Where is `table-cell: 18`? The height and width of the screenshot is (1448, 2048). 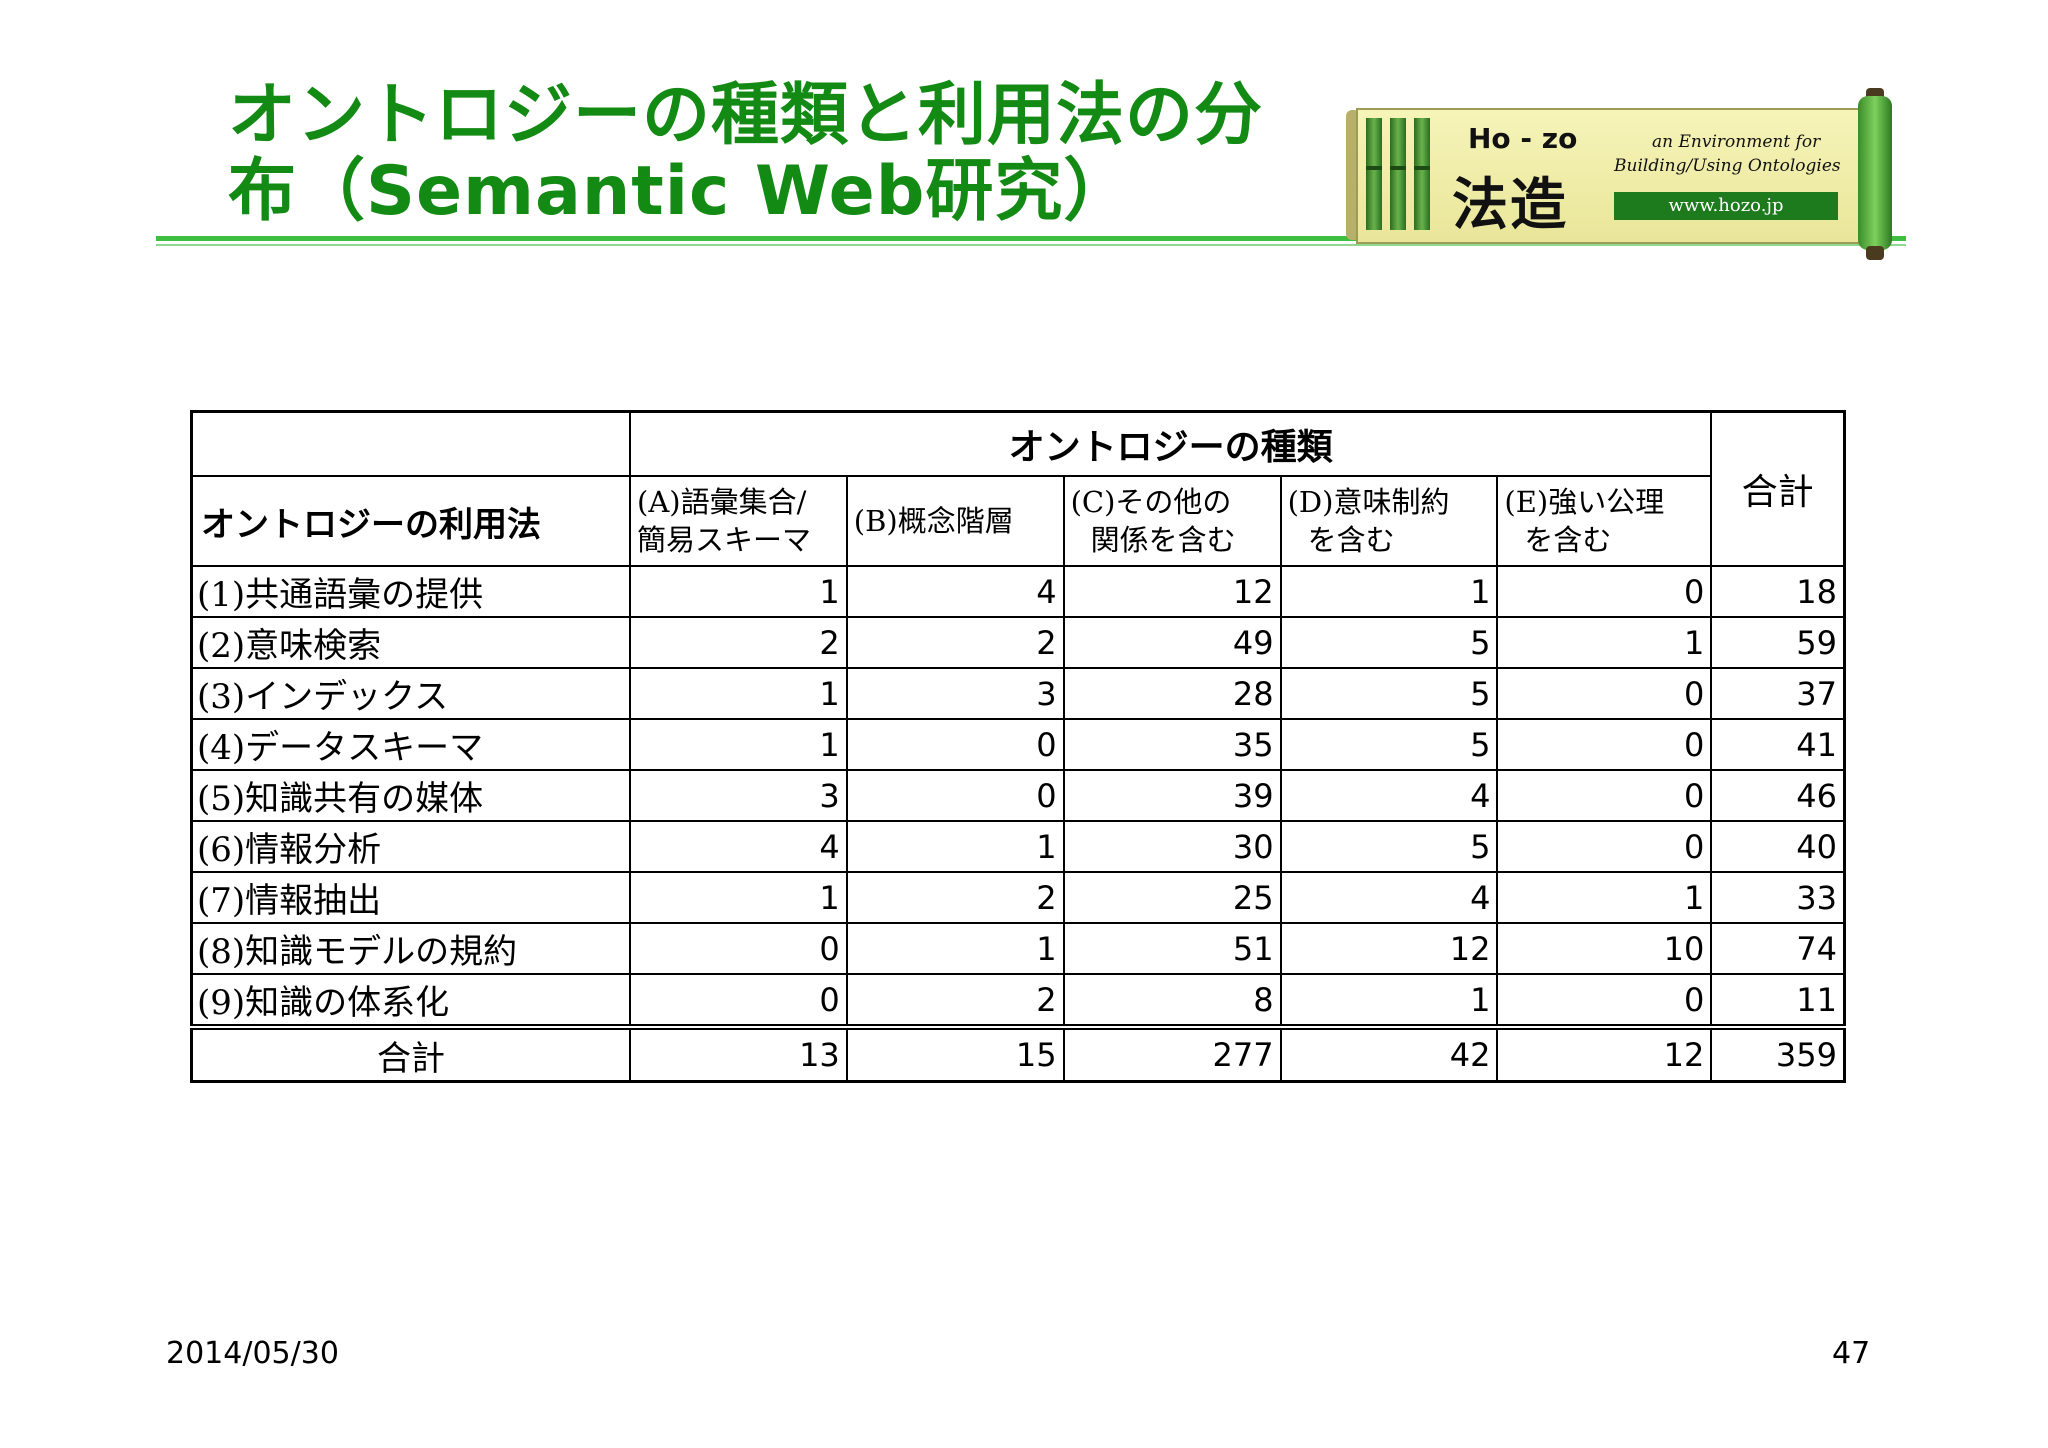
table-cell: 18 is located at coordinates (1778, 591).